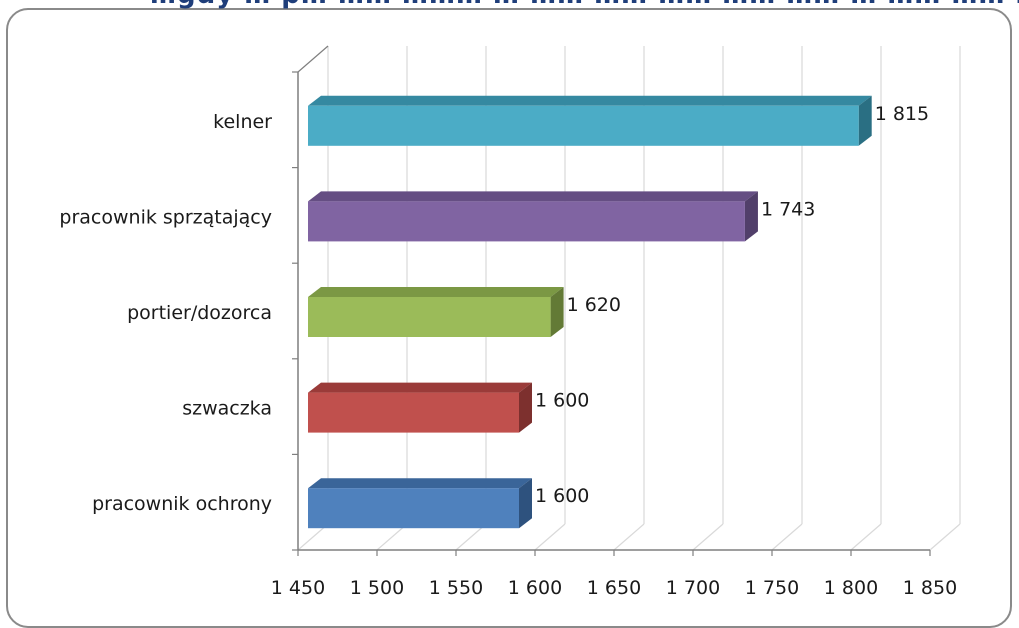 The height and width of the screenshot is (628, 1019). What do you see at coordinates (227, 409) in the screenshot?
I see `category-label: szwaczka` at bounding box center [227, 409].